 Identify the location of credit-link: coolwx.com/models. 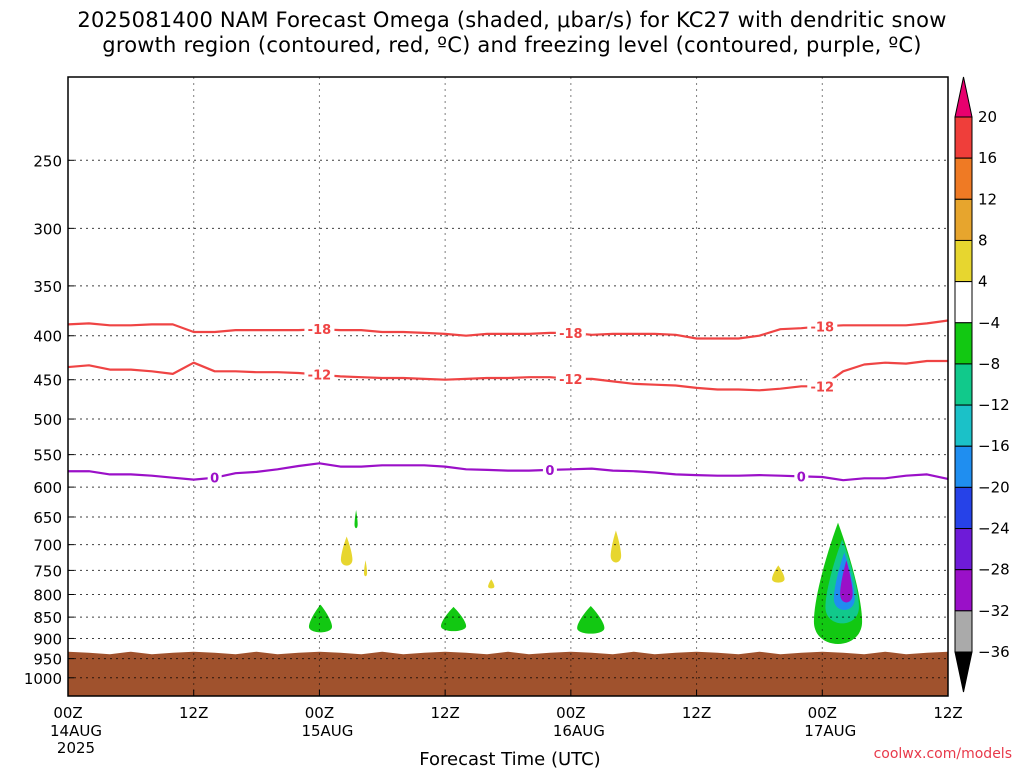
(943, 754).